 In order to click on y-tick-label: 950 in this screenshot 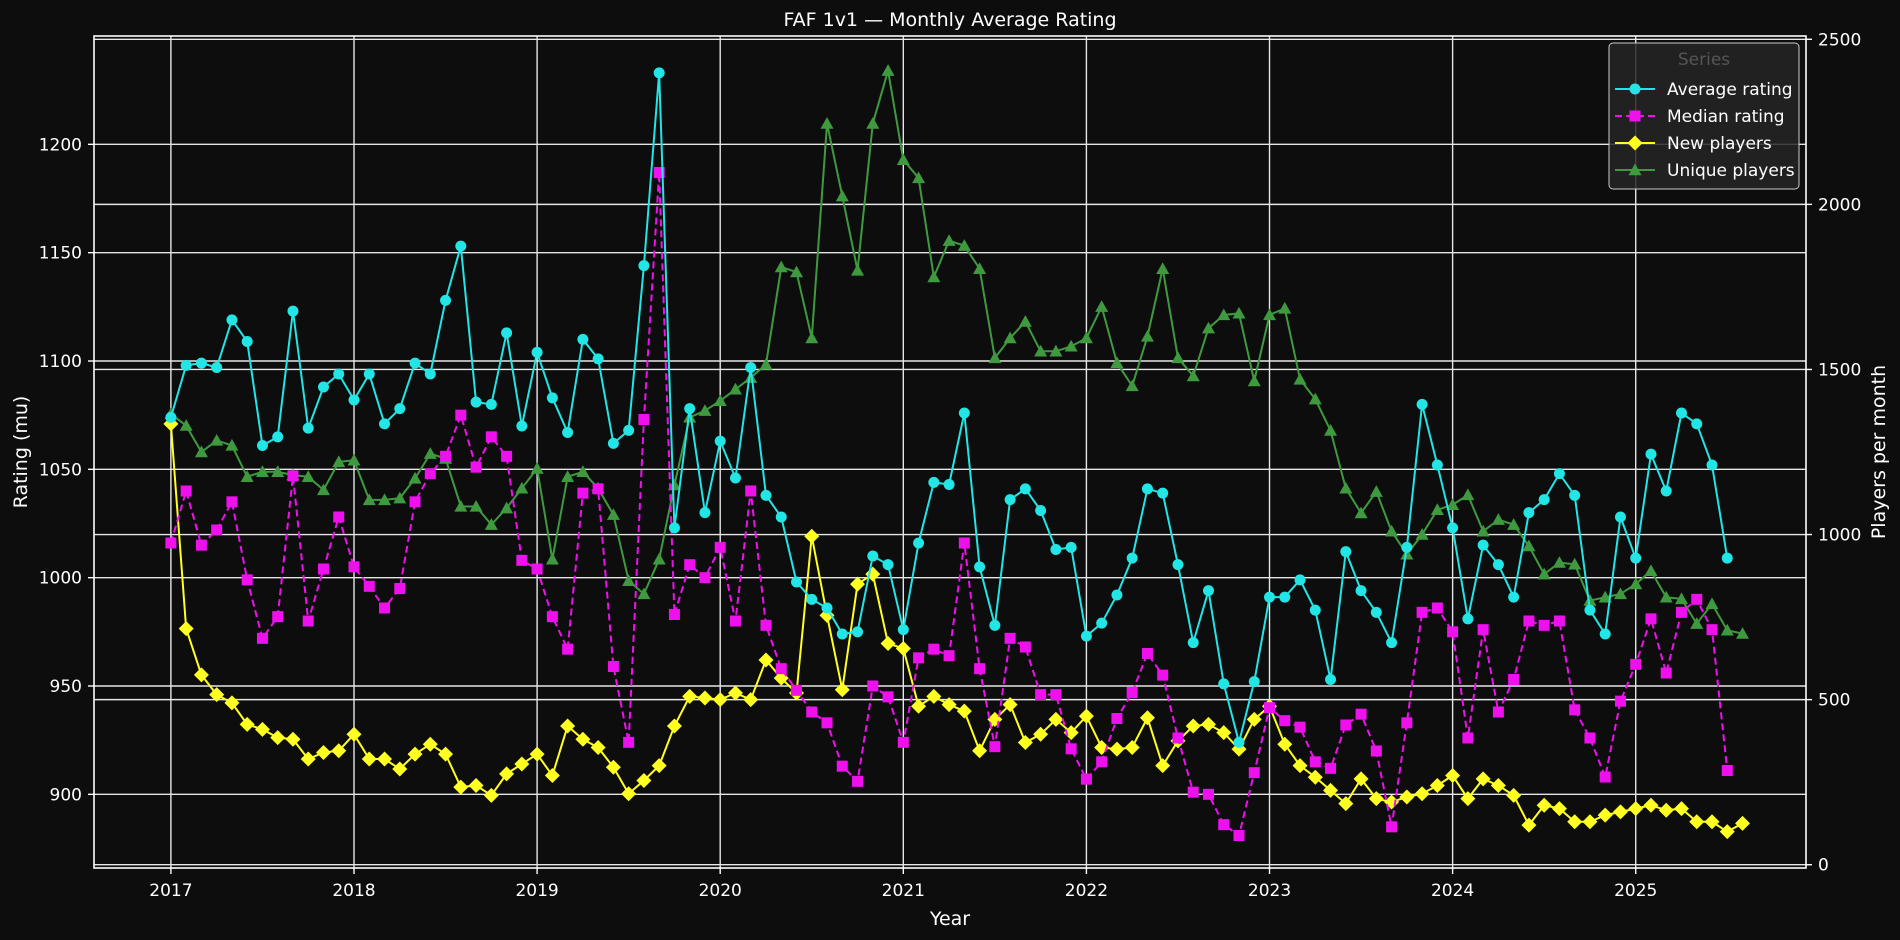, I will do `click(66, 687)`.